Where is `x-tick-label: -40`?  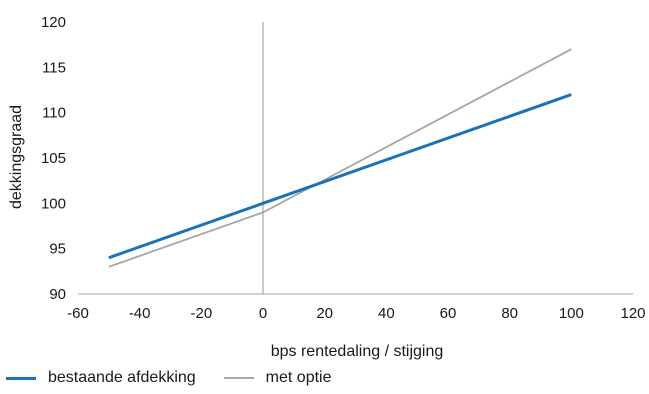
x-tick-label: -40 is located at coordinates (140, 313).